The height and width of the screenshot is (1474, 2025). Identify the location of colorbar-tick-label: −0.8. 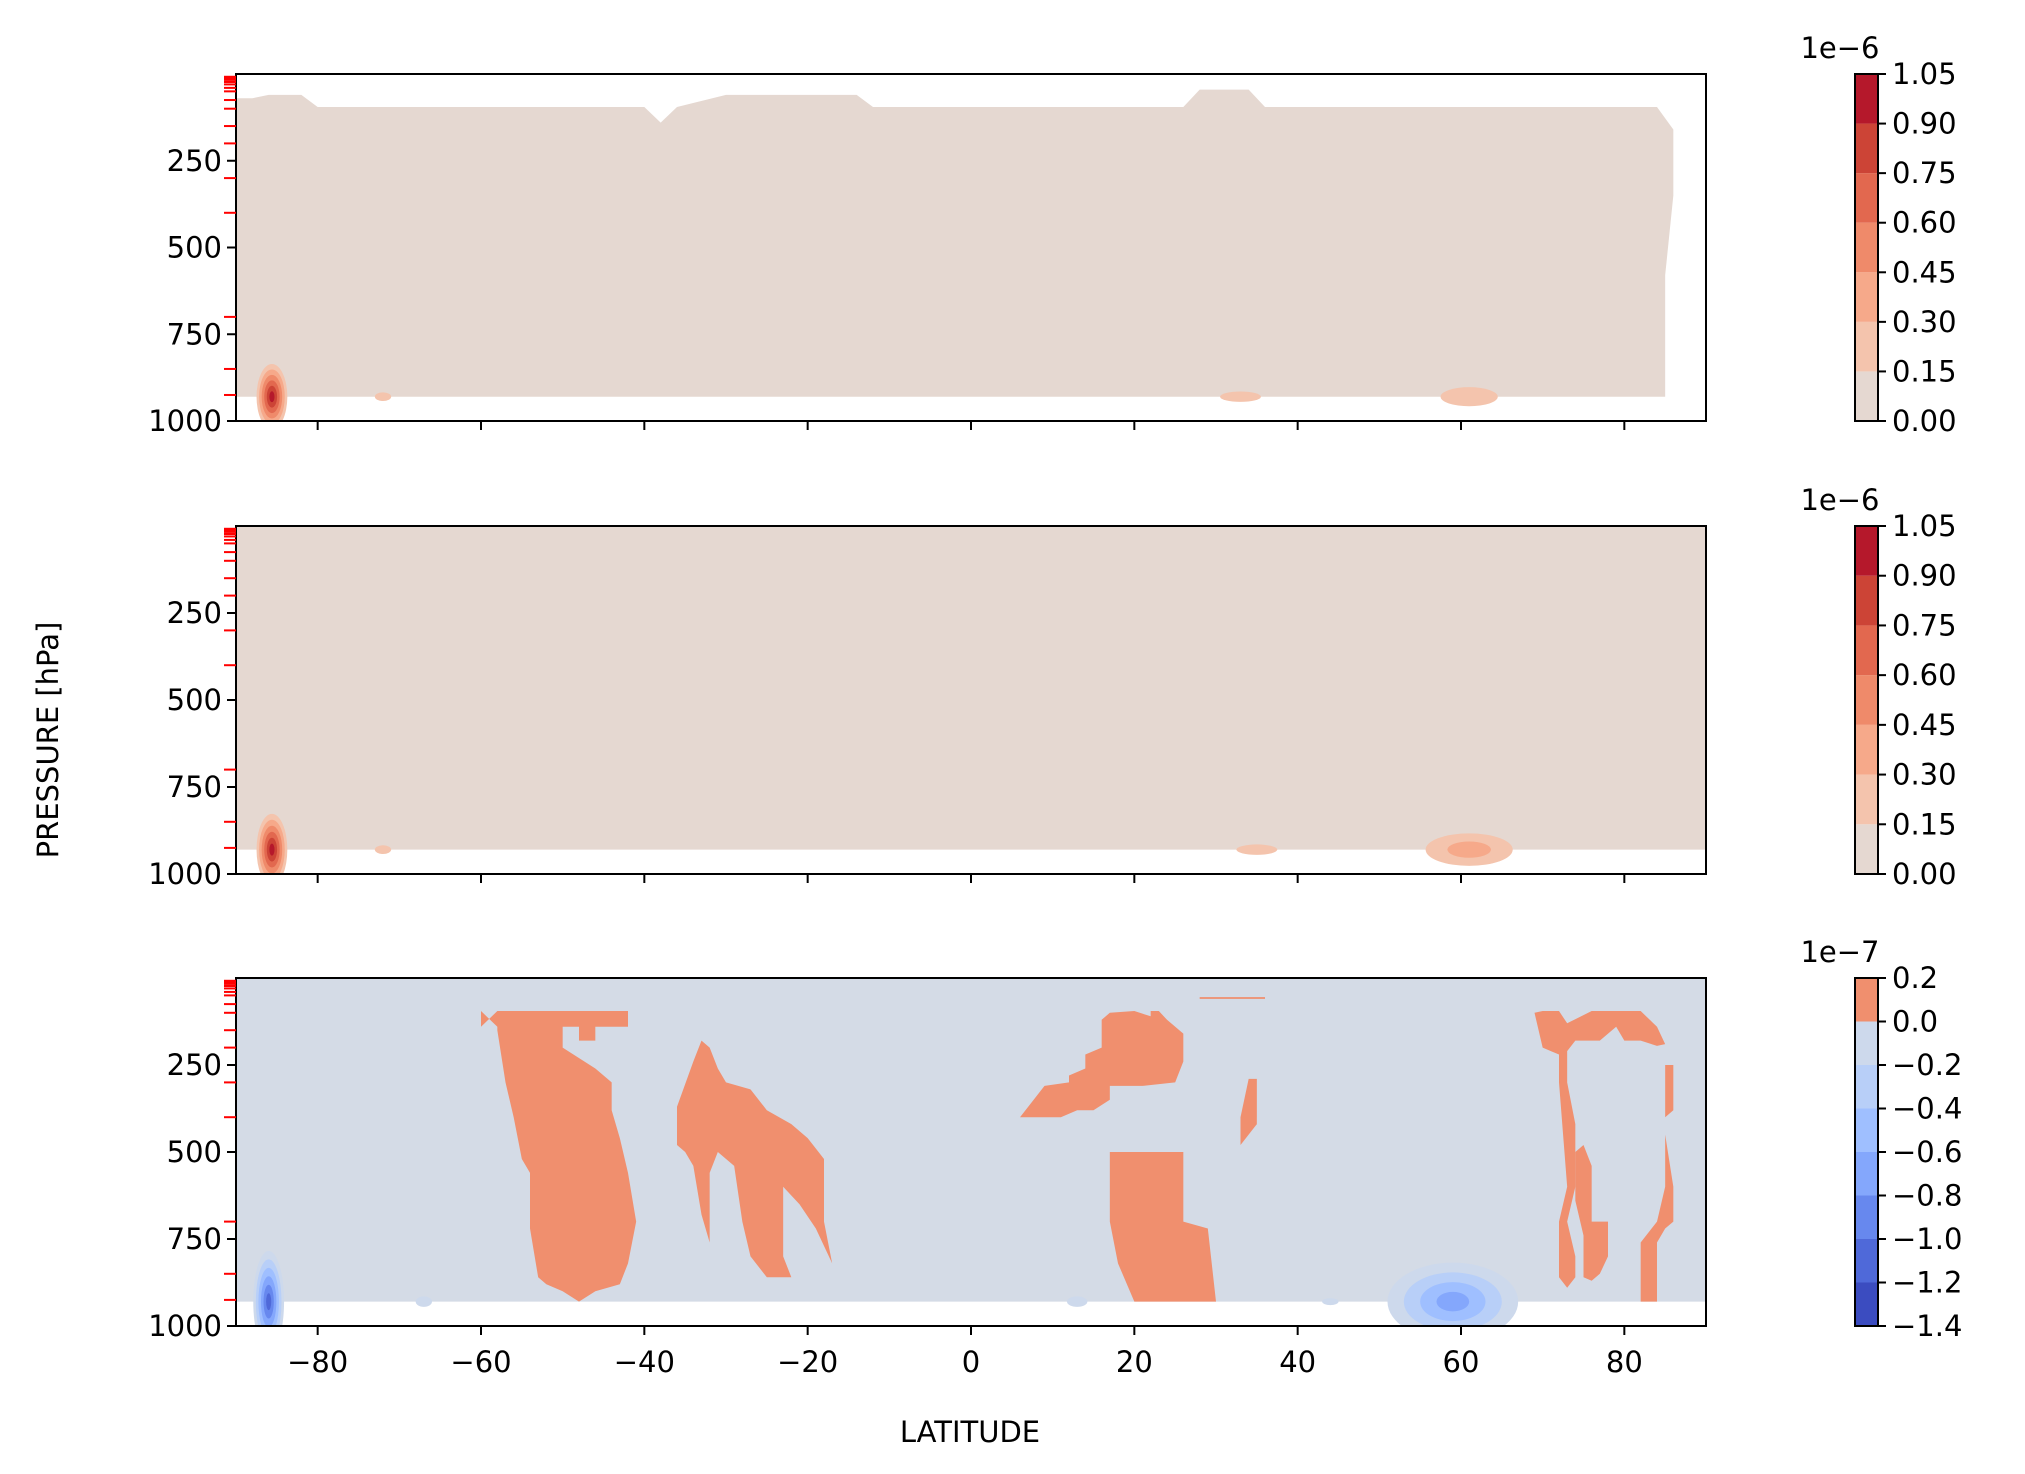
(1927, 1196).